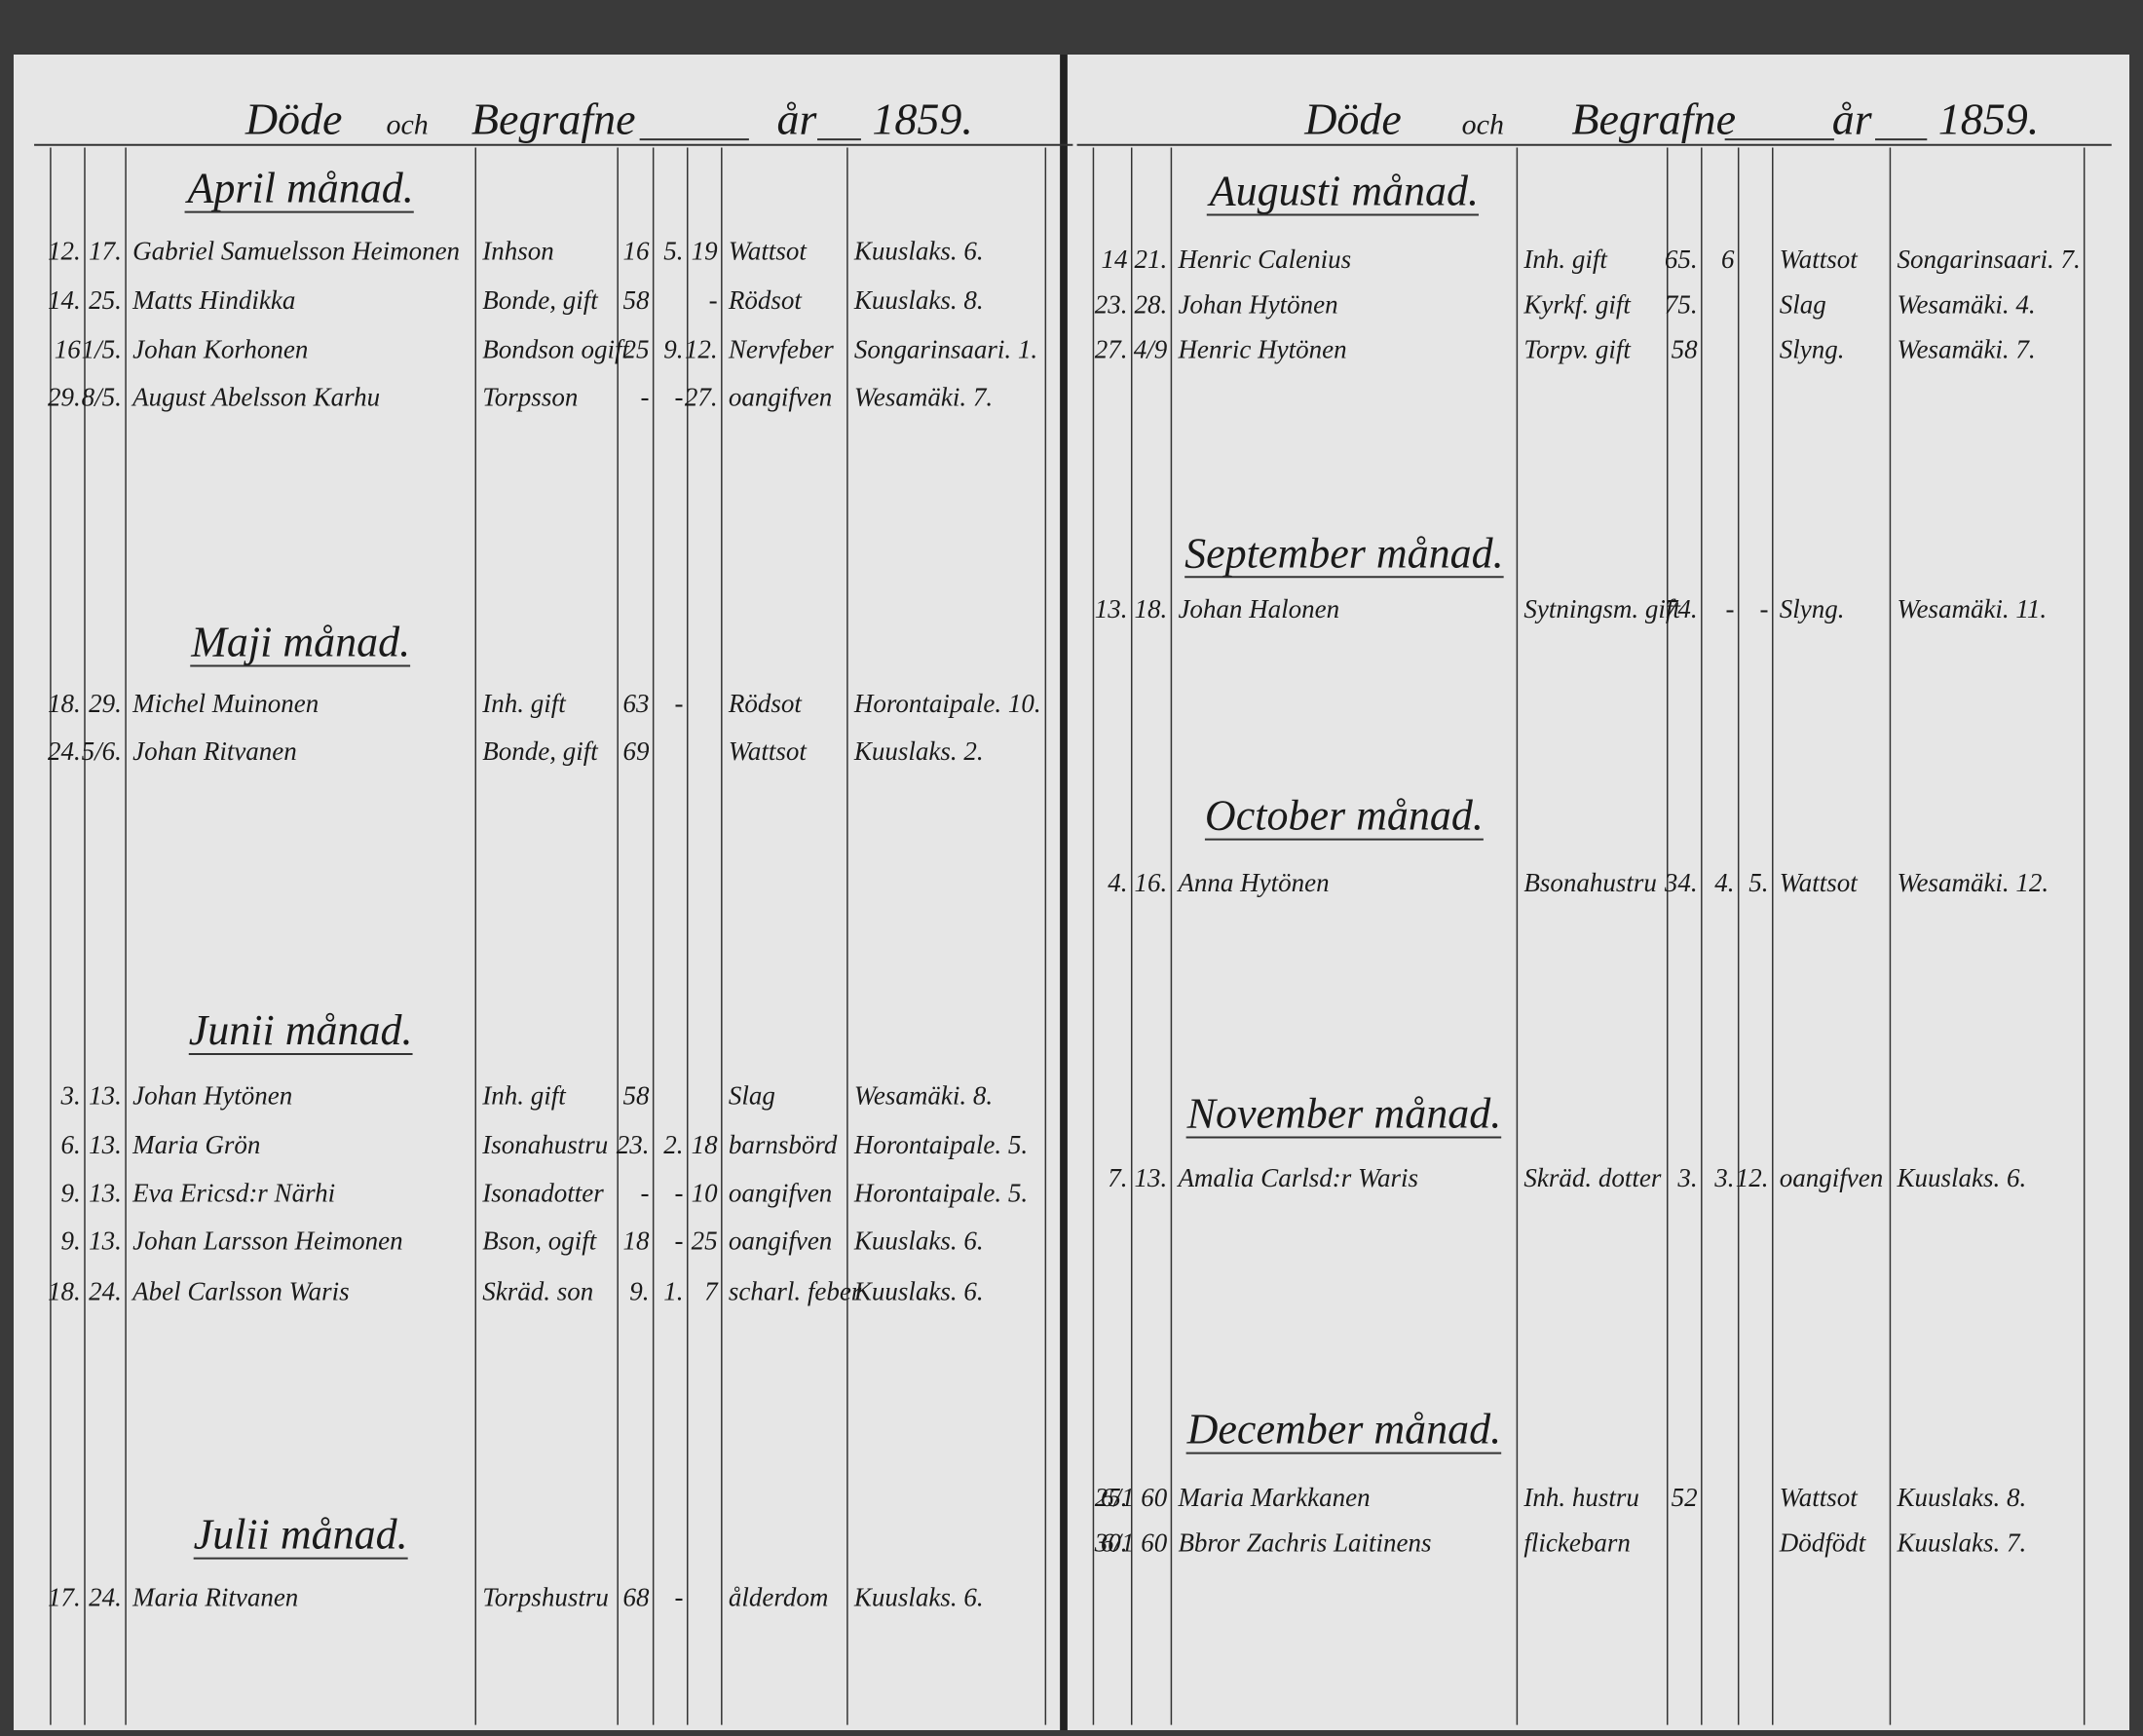 The width and height of the screenshot is (2143, 1736). What do you see at coordinates (644, 1192) in the screenshot?
I see `cell-years: -` at bounding box center [644, 1192].